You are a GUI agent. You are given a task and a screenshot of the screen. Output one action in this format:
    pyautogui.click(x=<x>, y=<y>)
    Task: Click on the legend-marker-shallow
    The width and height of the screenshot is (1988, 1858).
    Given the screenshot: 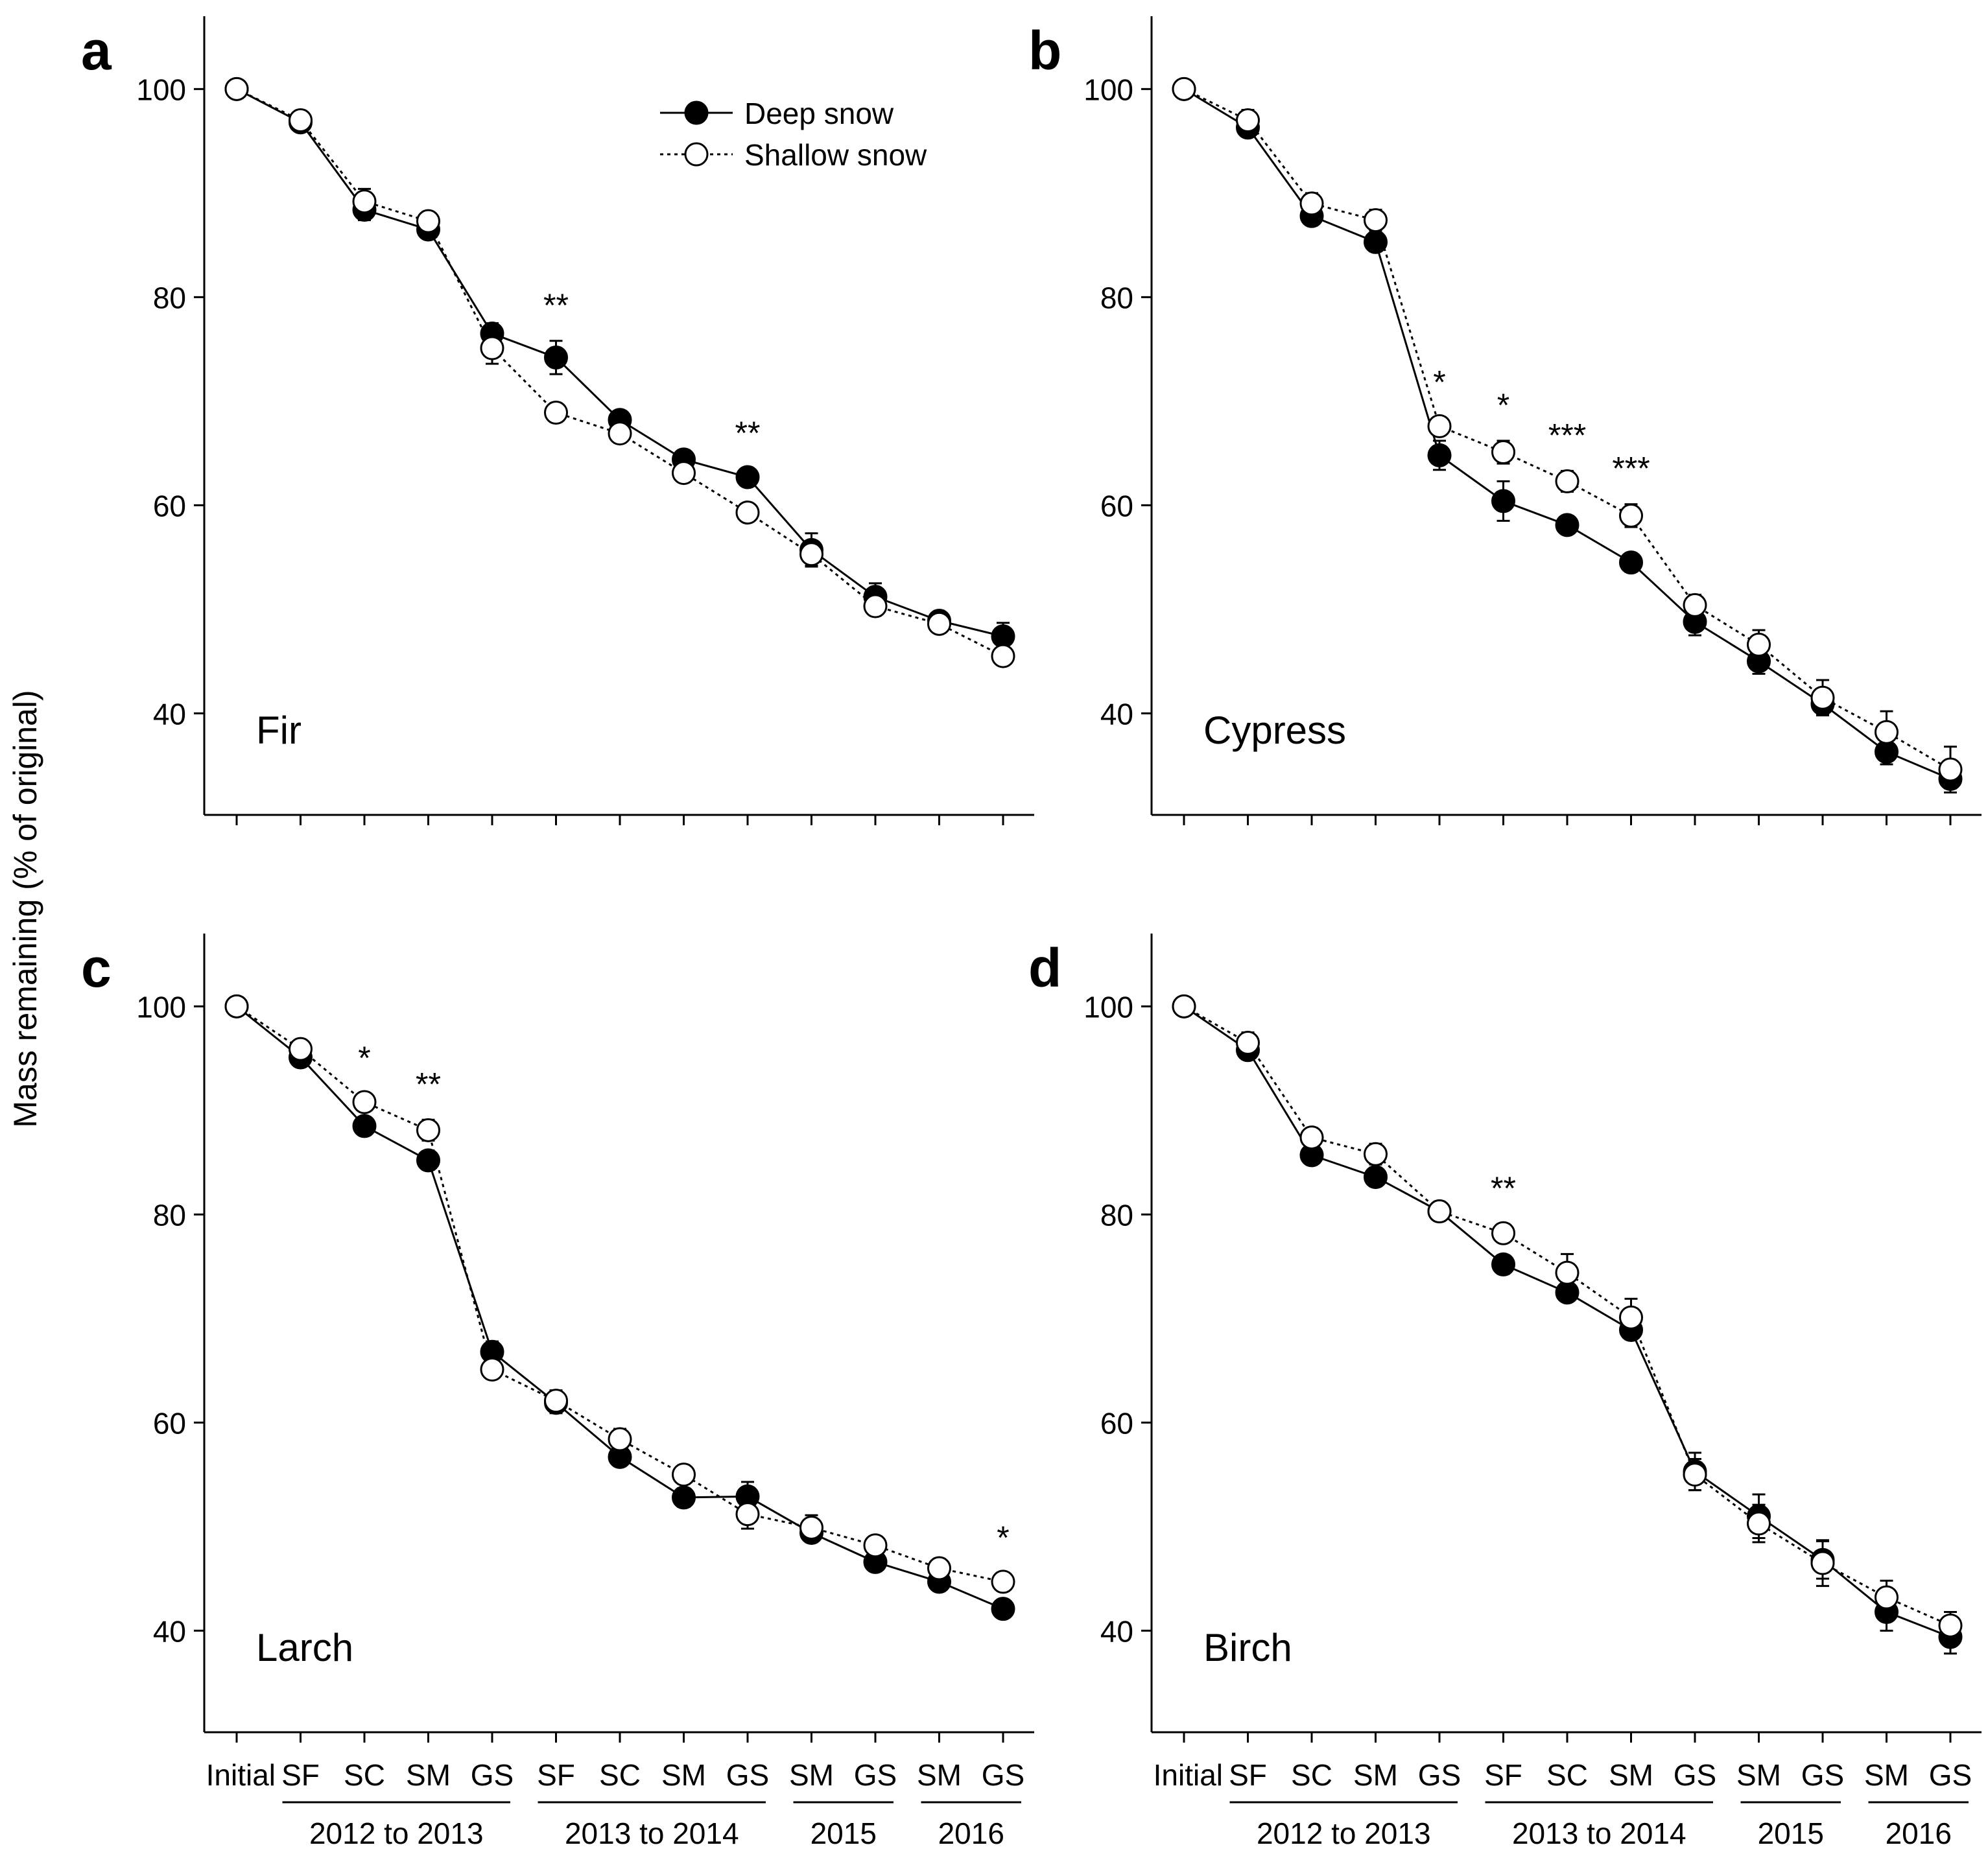 What is the action you would take?
    pyautogui.click(x=696, y=154)
    